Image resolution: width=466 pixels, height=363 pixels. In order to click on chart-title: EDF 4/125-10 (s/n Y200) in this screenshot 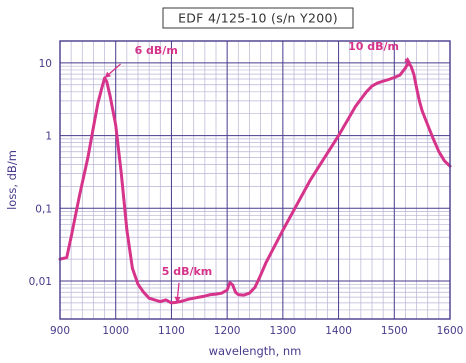, I will do `click(258, 18)`.